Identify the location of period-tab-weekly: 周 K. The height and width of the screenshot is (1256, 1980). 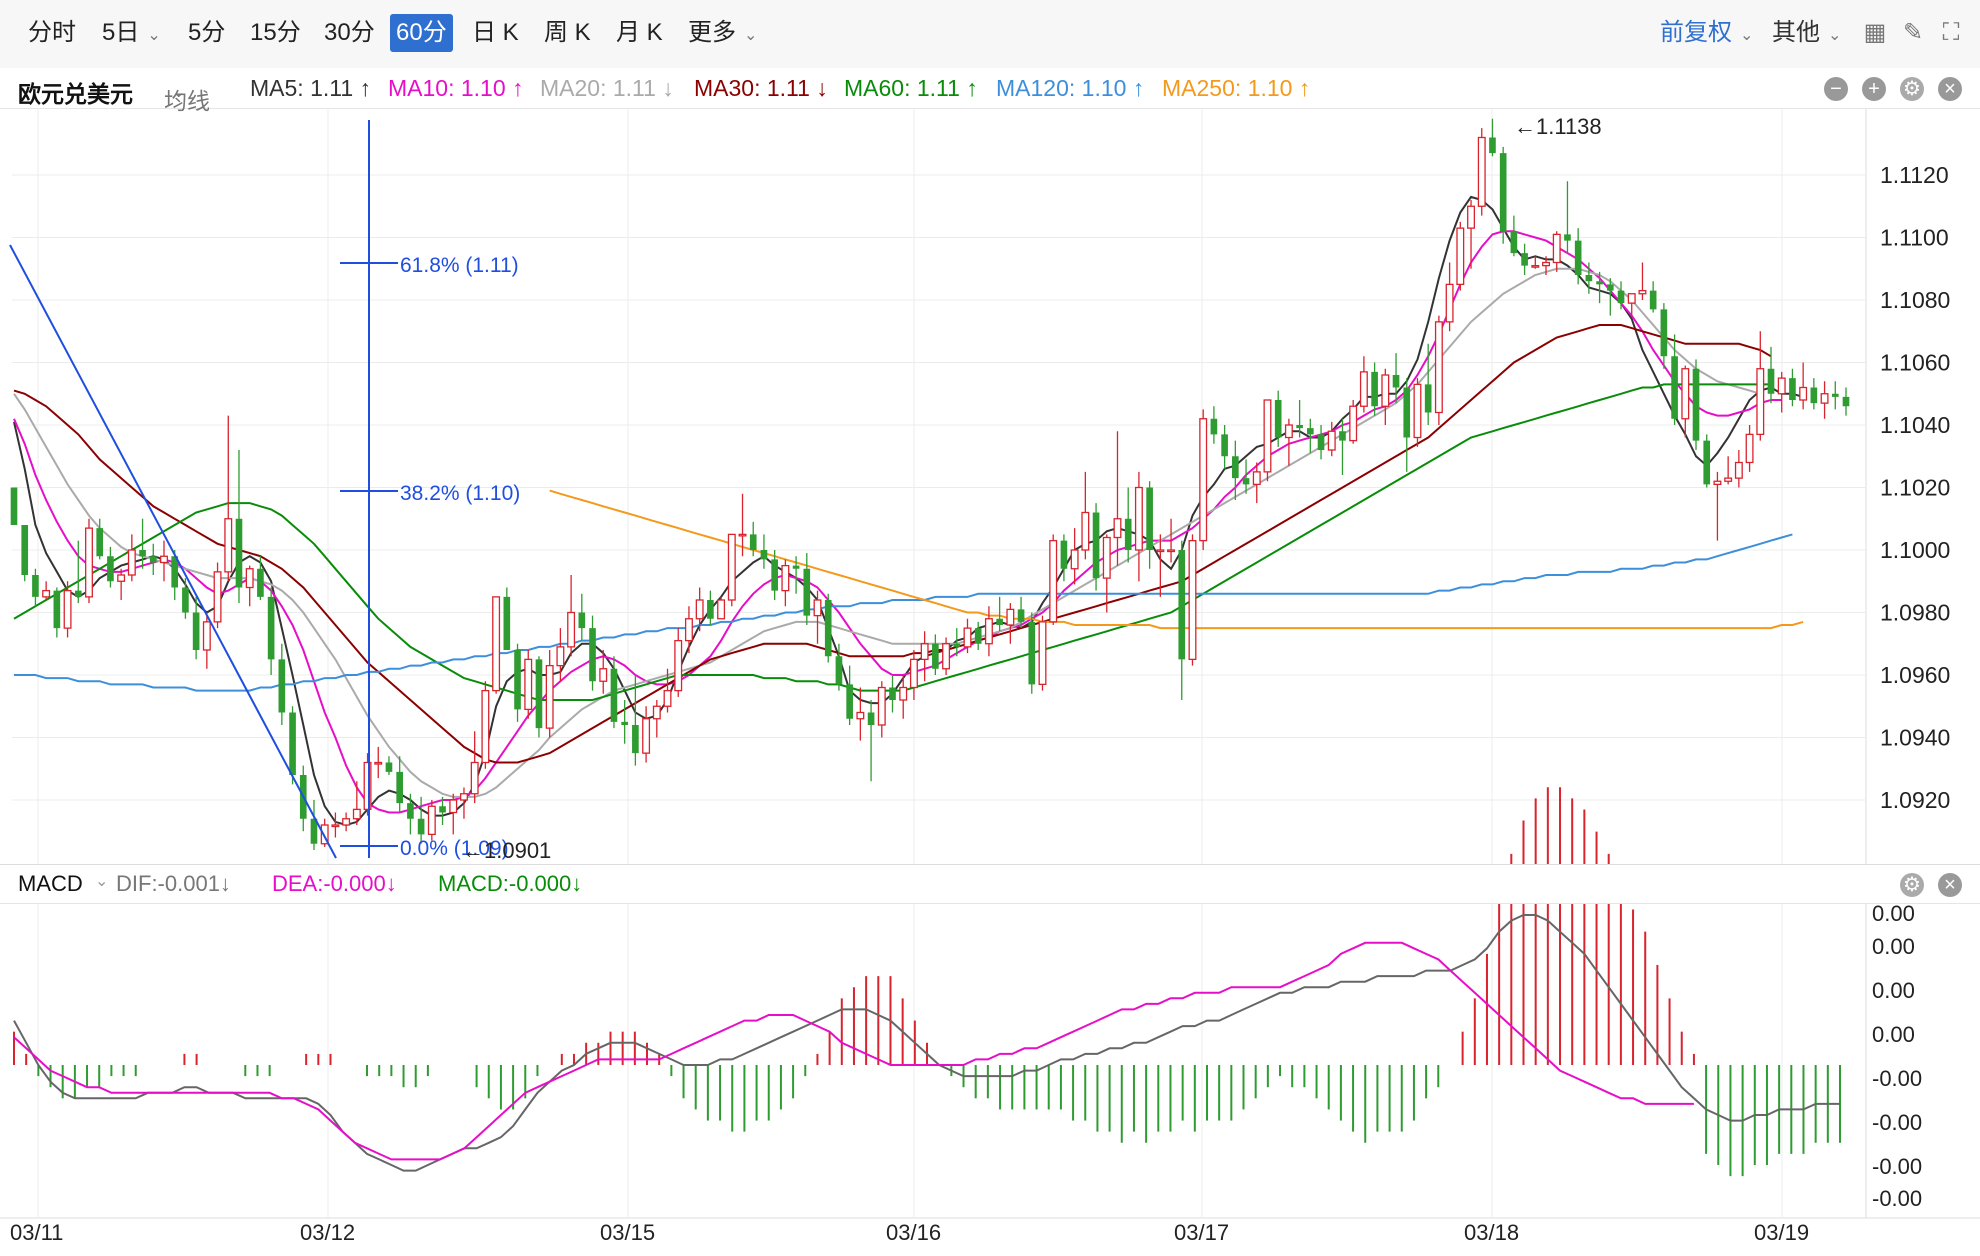
(567, 32).